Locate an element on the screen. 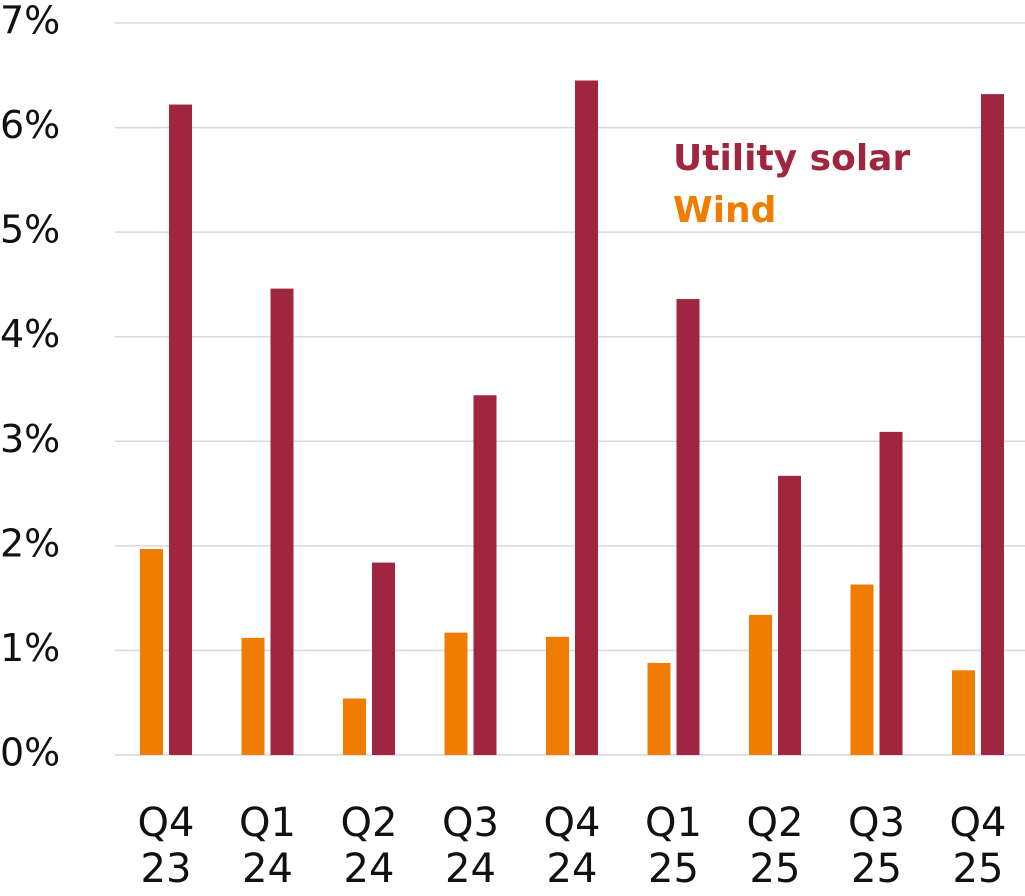 This screenshot has height=896, width=1025. x-tick-label: Q3 25 is located at coordinates (876, 846).